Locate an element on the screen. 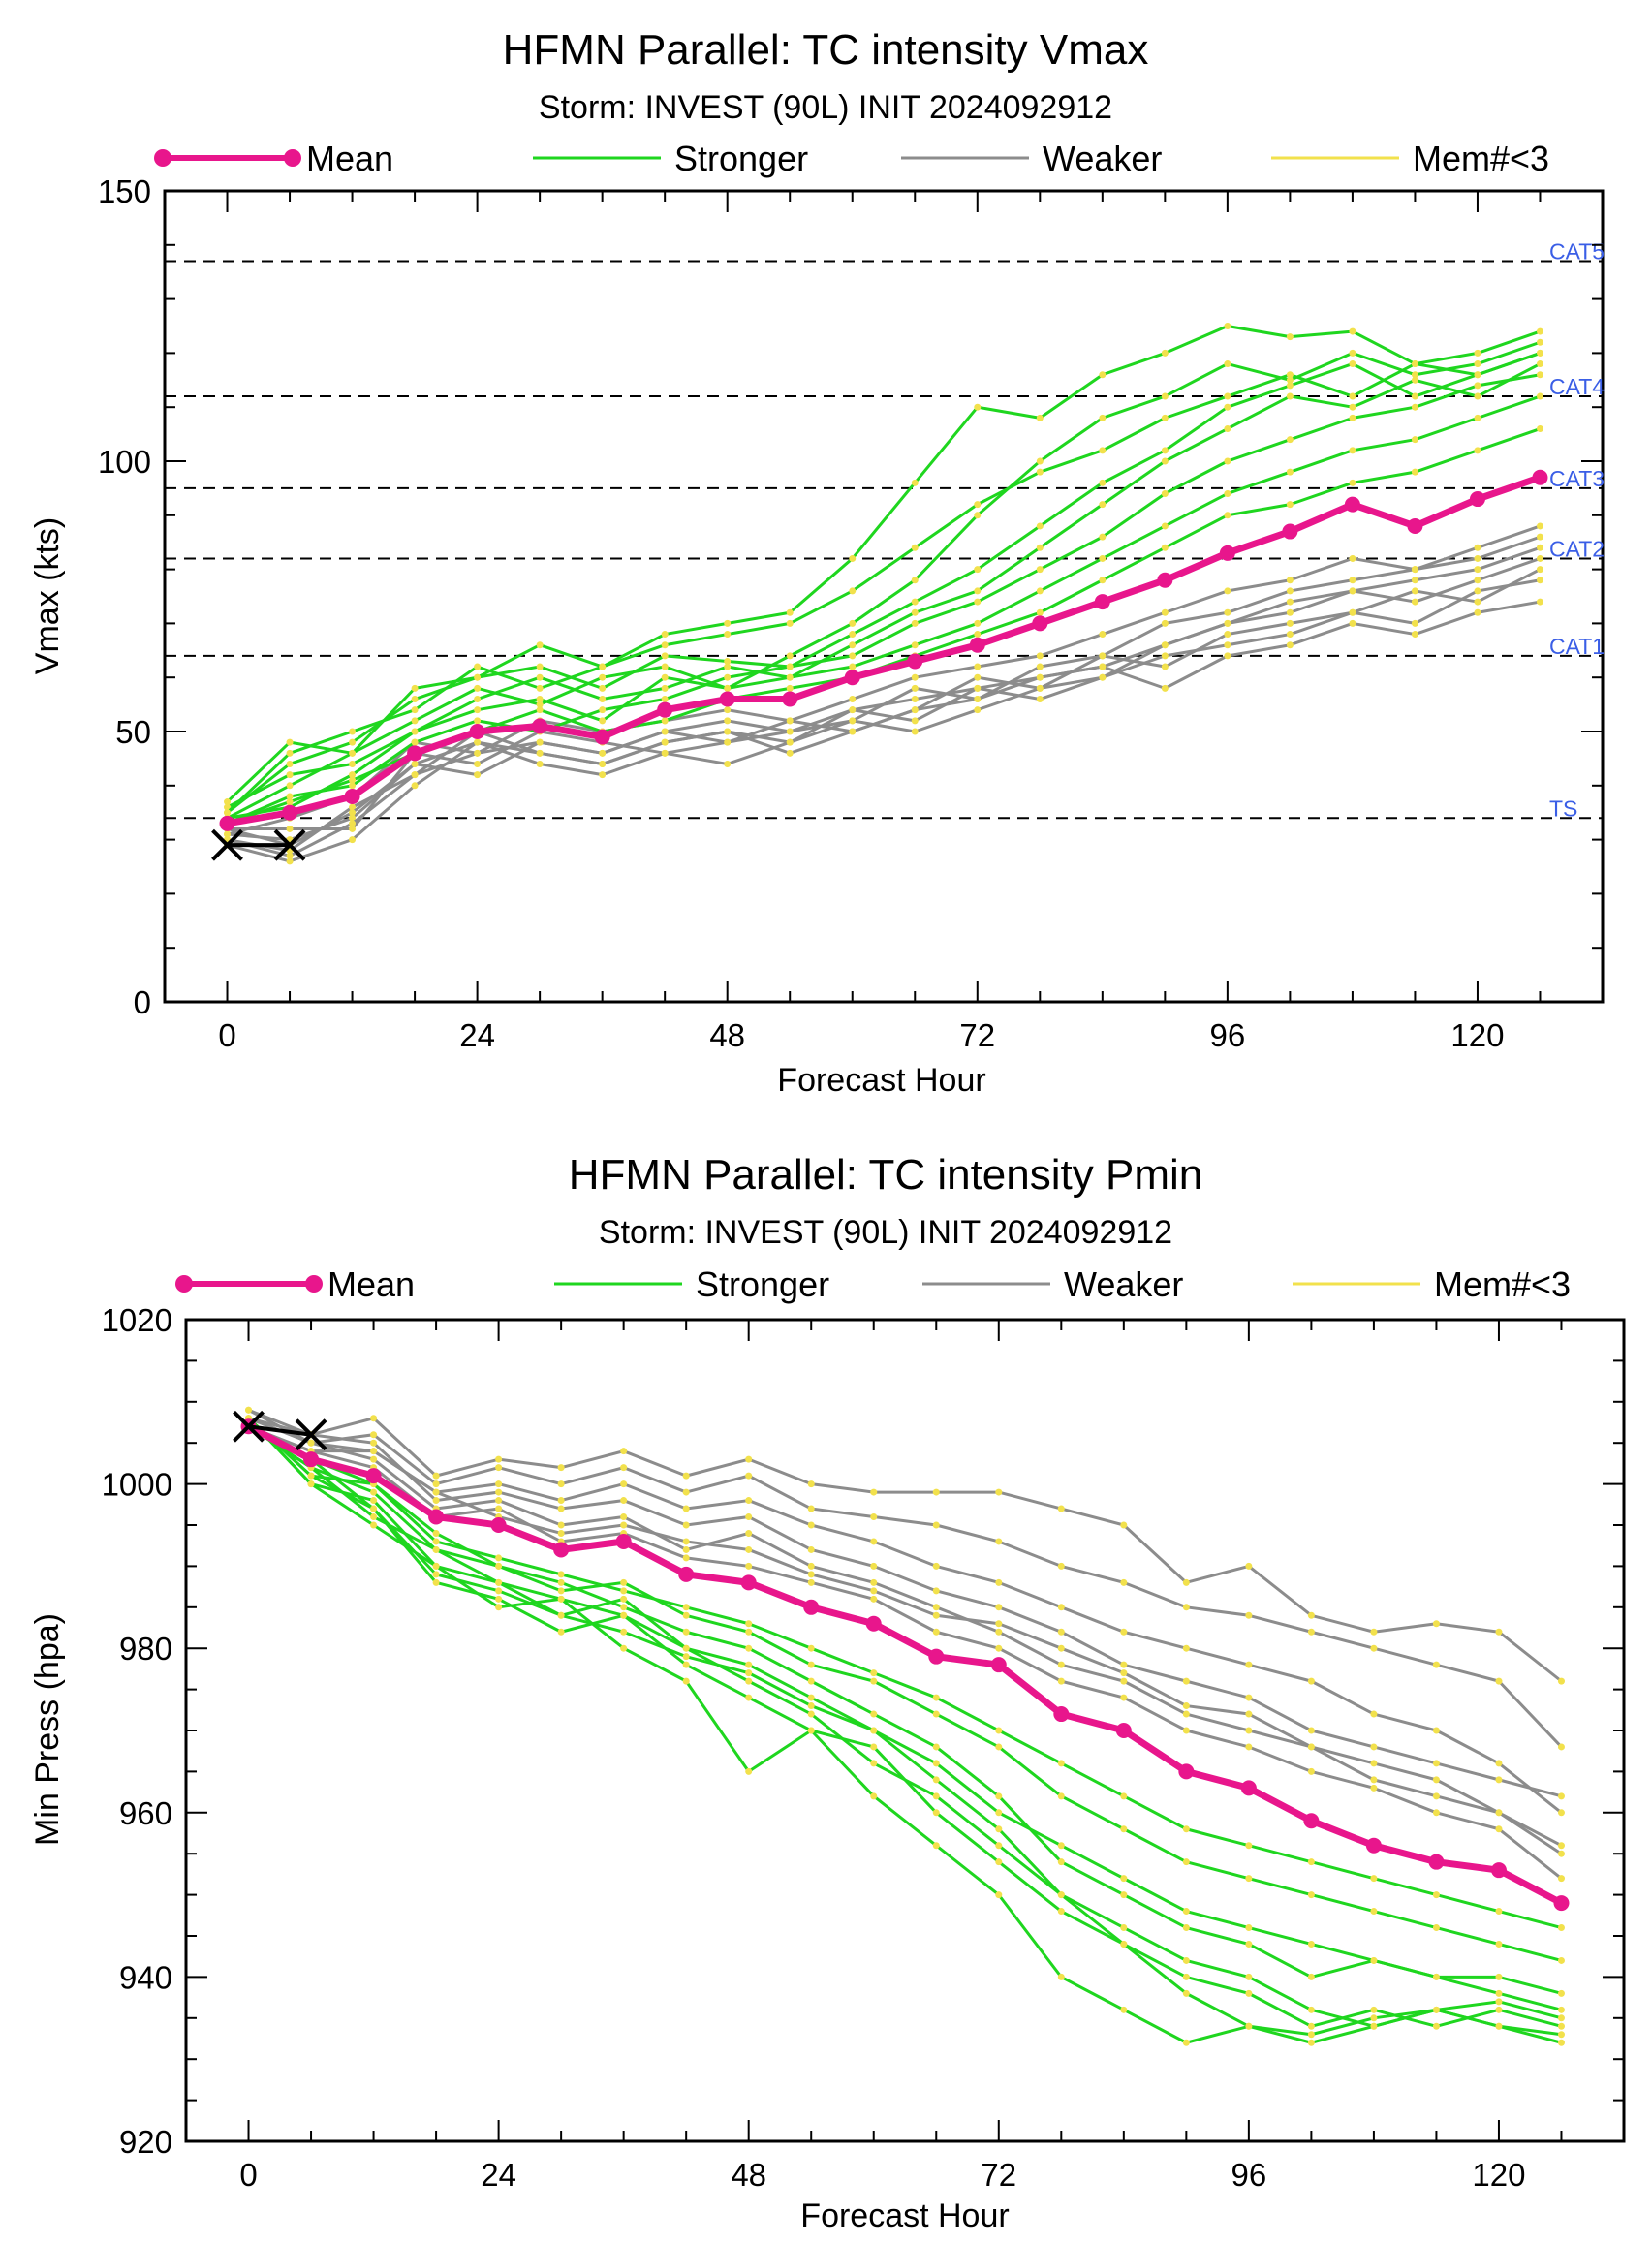 The image size is (1652, 2244). vmax-y-tick-label: 50 is located at coordinates (133, 732).